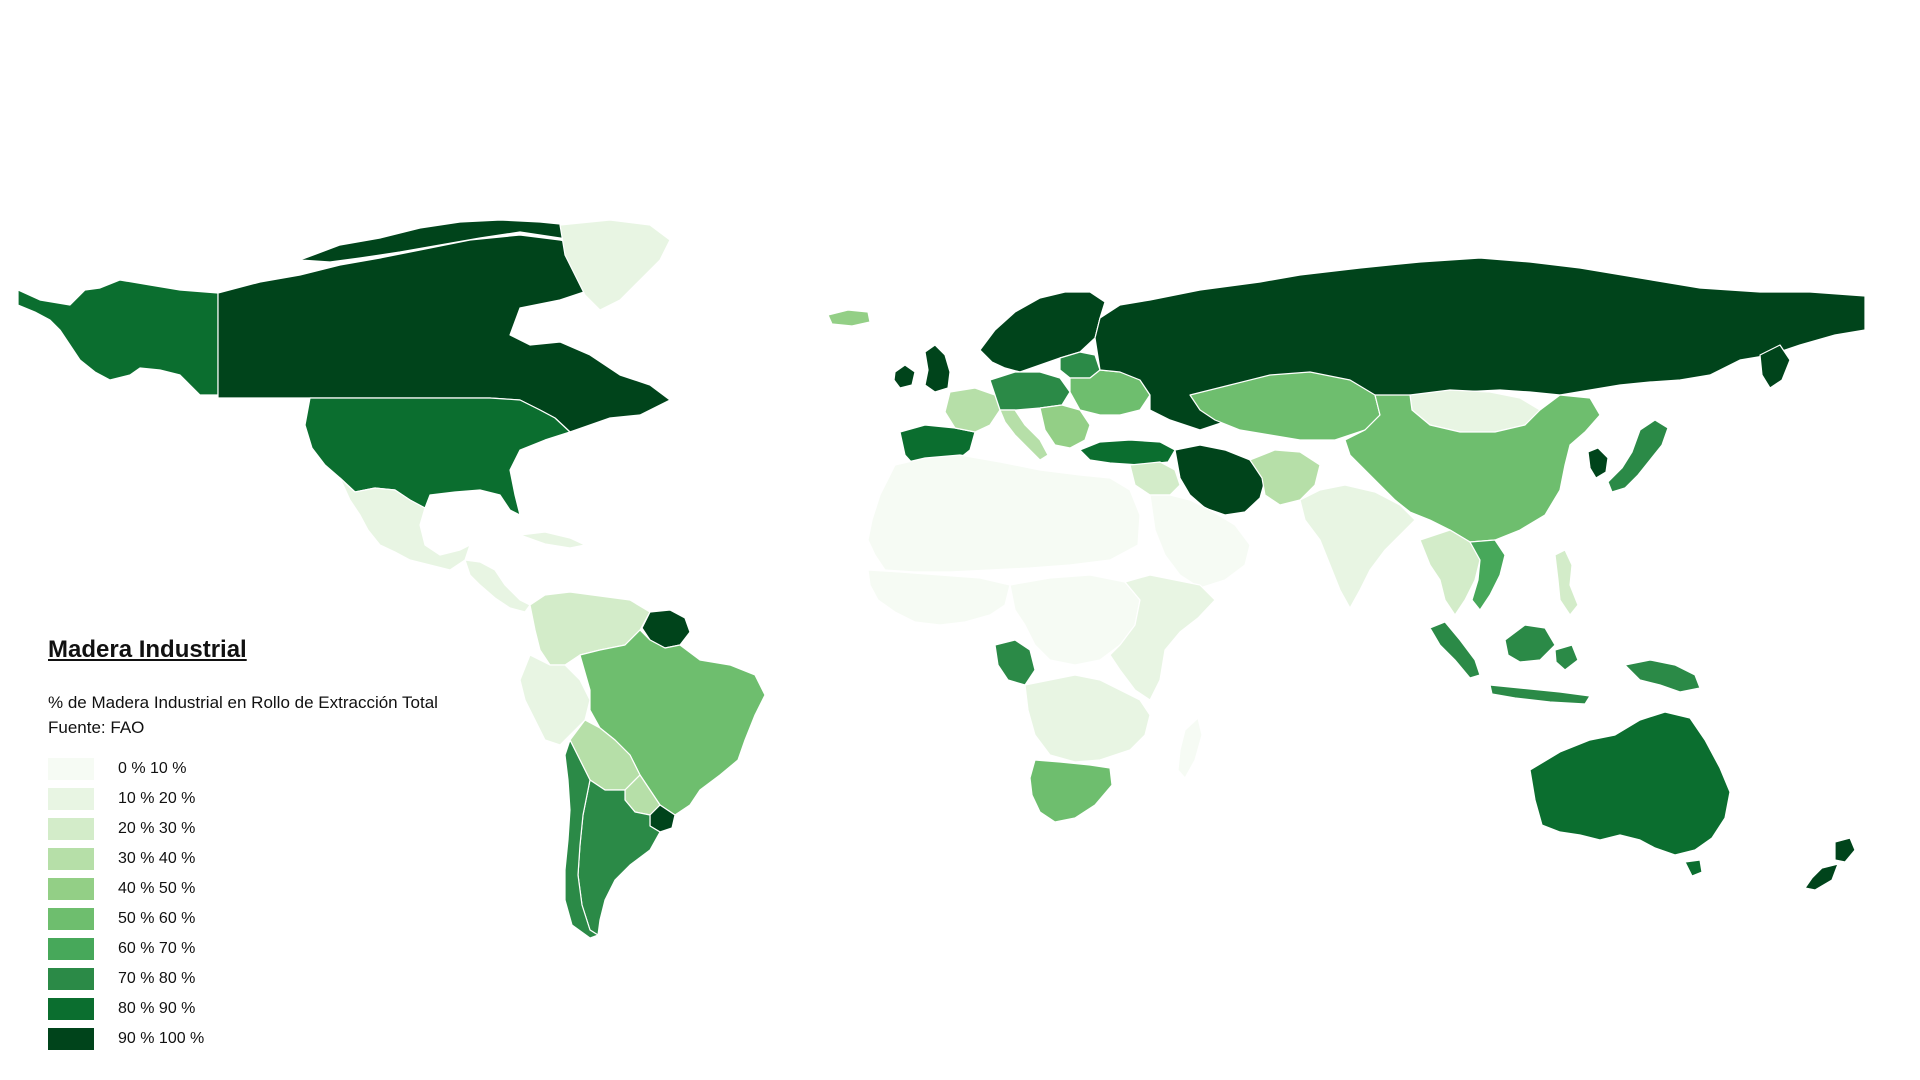  I want to click on region-vietnam, so click(1487, 575).